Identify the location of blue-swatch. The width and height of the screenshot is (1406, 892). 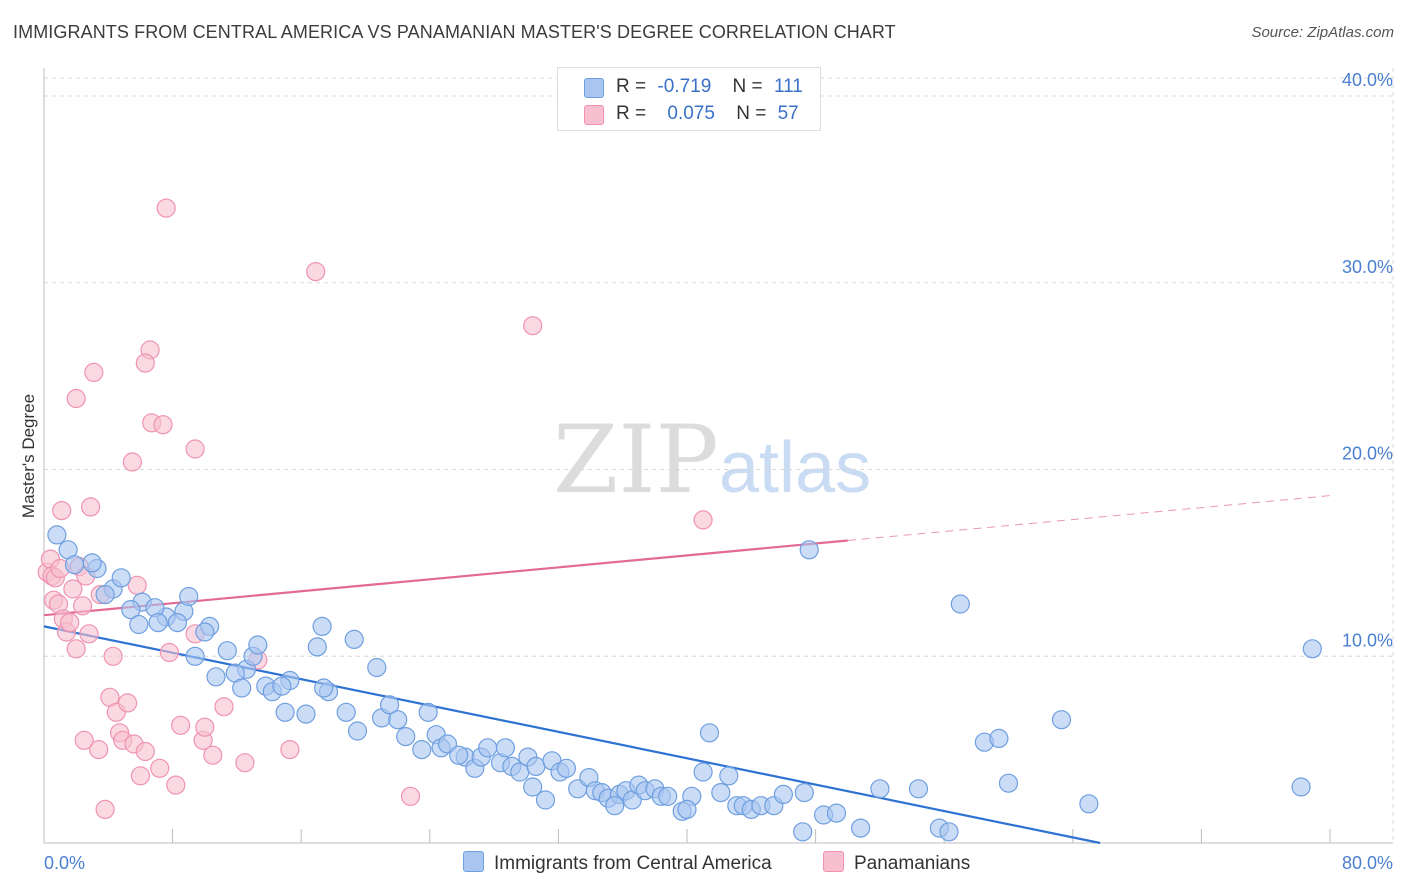
(594, 88).